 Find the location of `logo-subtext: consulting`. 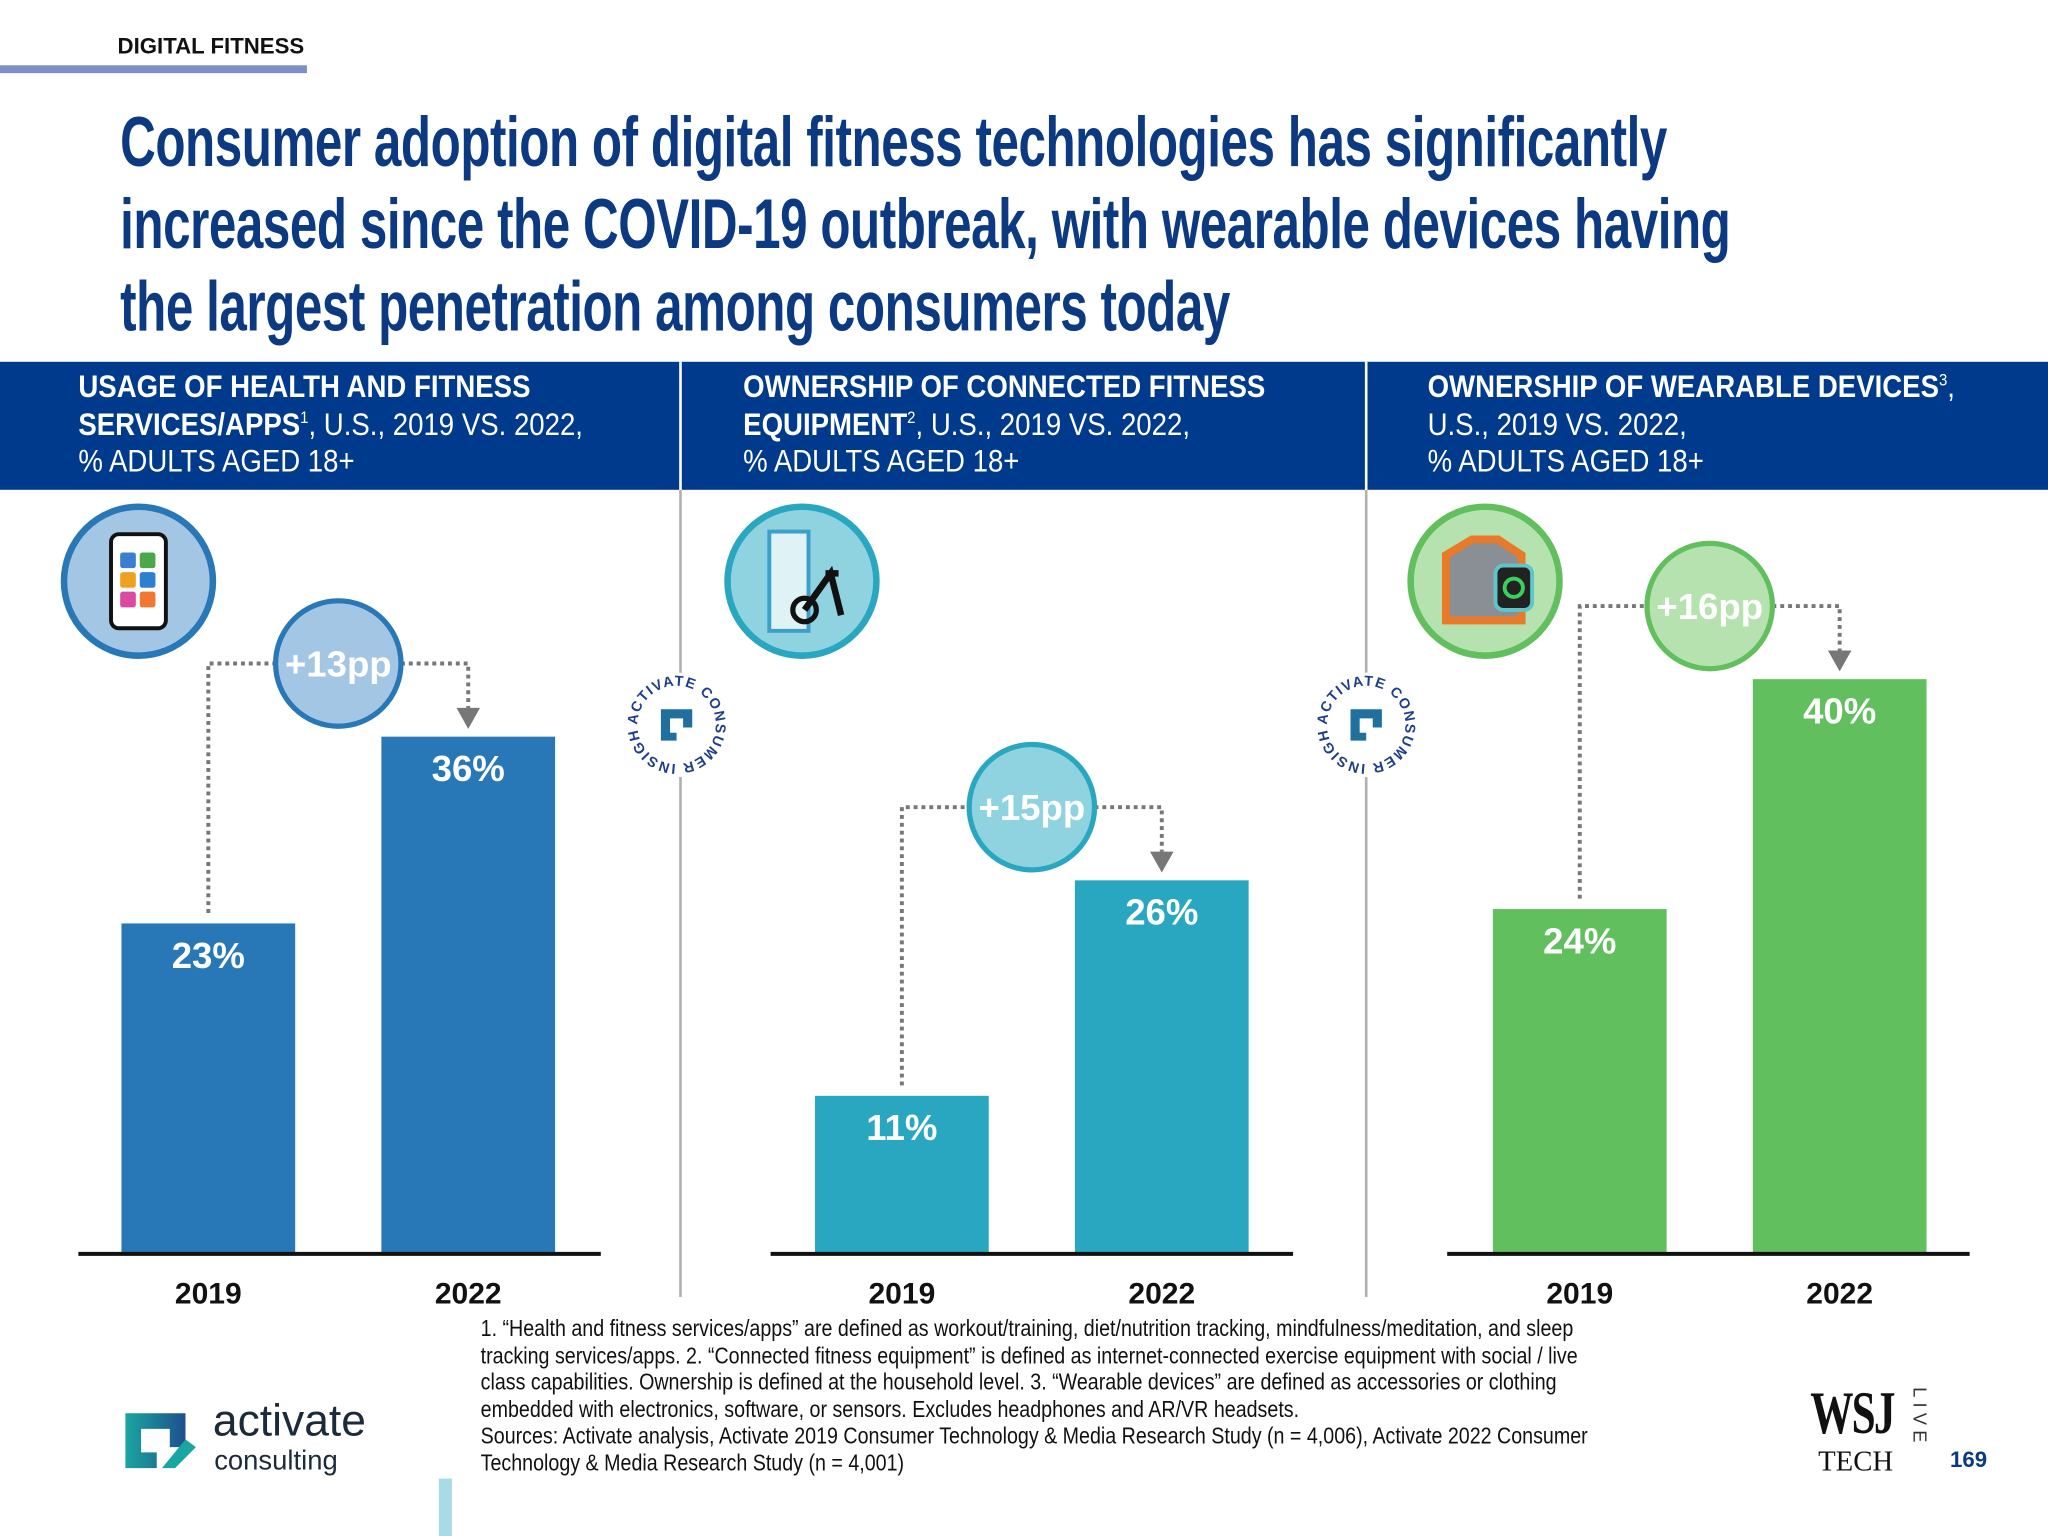

logo-subtext: consulting is located at coordinates (276, 1460).